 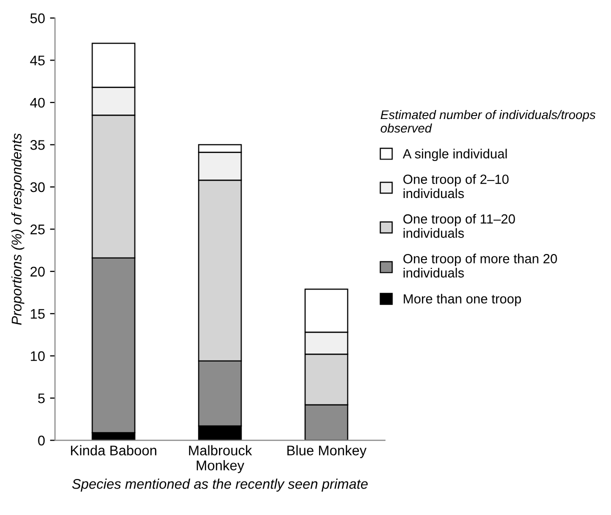 What do you see at coordinates (37, 18) in the screenshot?
I see `y-tick-label: 50` at bounding box center [37, 18].